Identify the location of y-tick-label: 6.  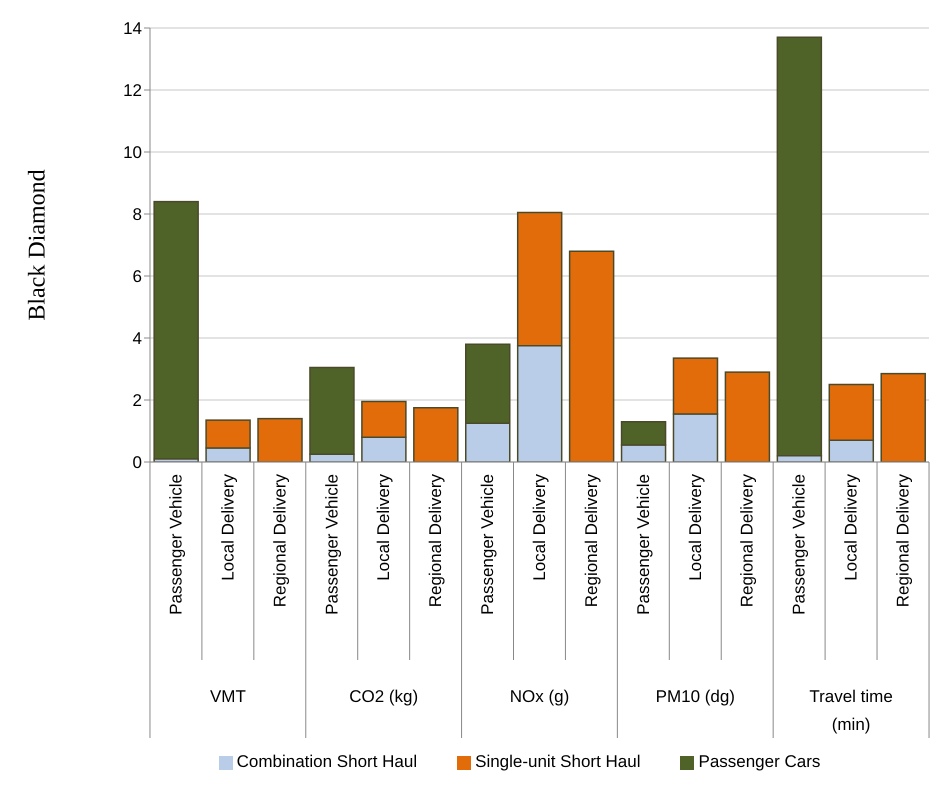
(137, 276).